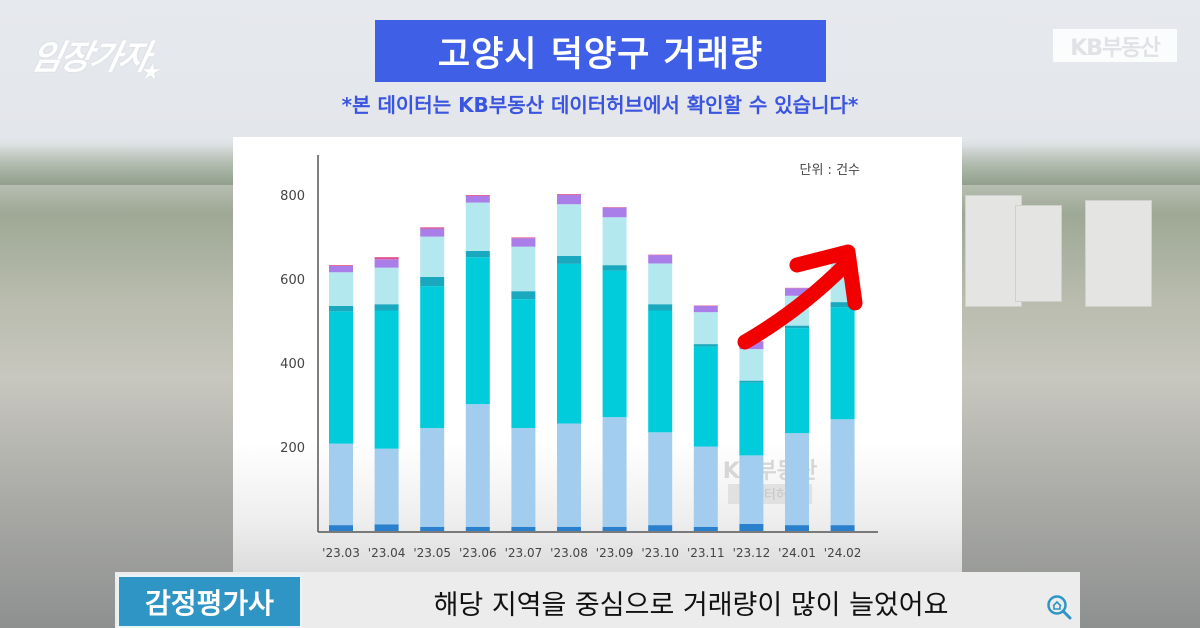 The image size is (1200, 628). Describe the element at coordinates (843, 553) in the screenshot. I see `x-tick-label: '24.02` at that location.